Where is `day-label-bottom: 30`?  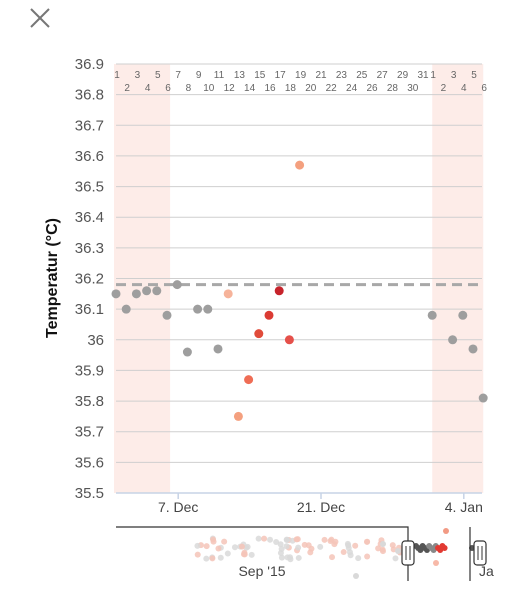 day-label-bottom: 30 is located at coordinates (413, 88).